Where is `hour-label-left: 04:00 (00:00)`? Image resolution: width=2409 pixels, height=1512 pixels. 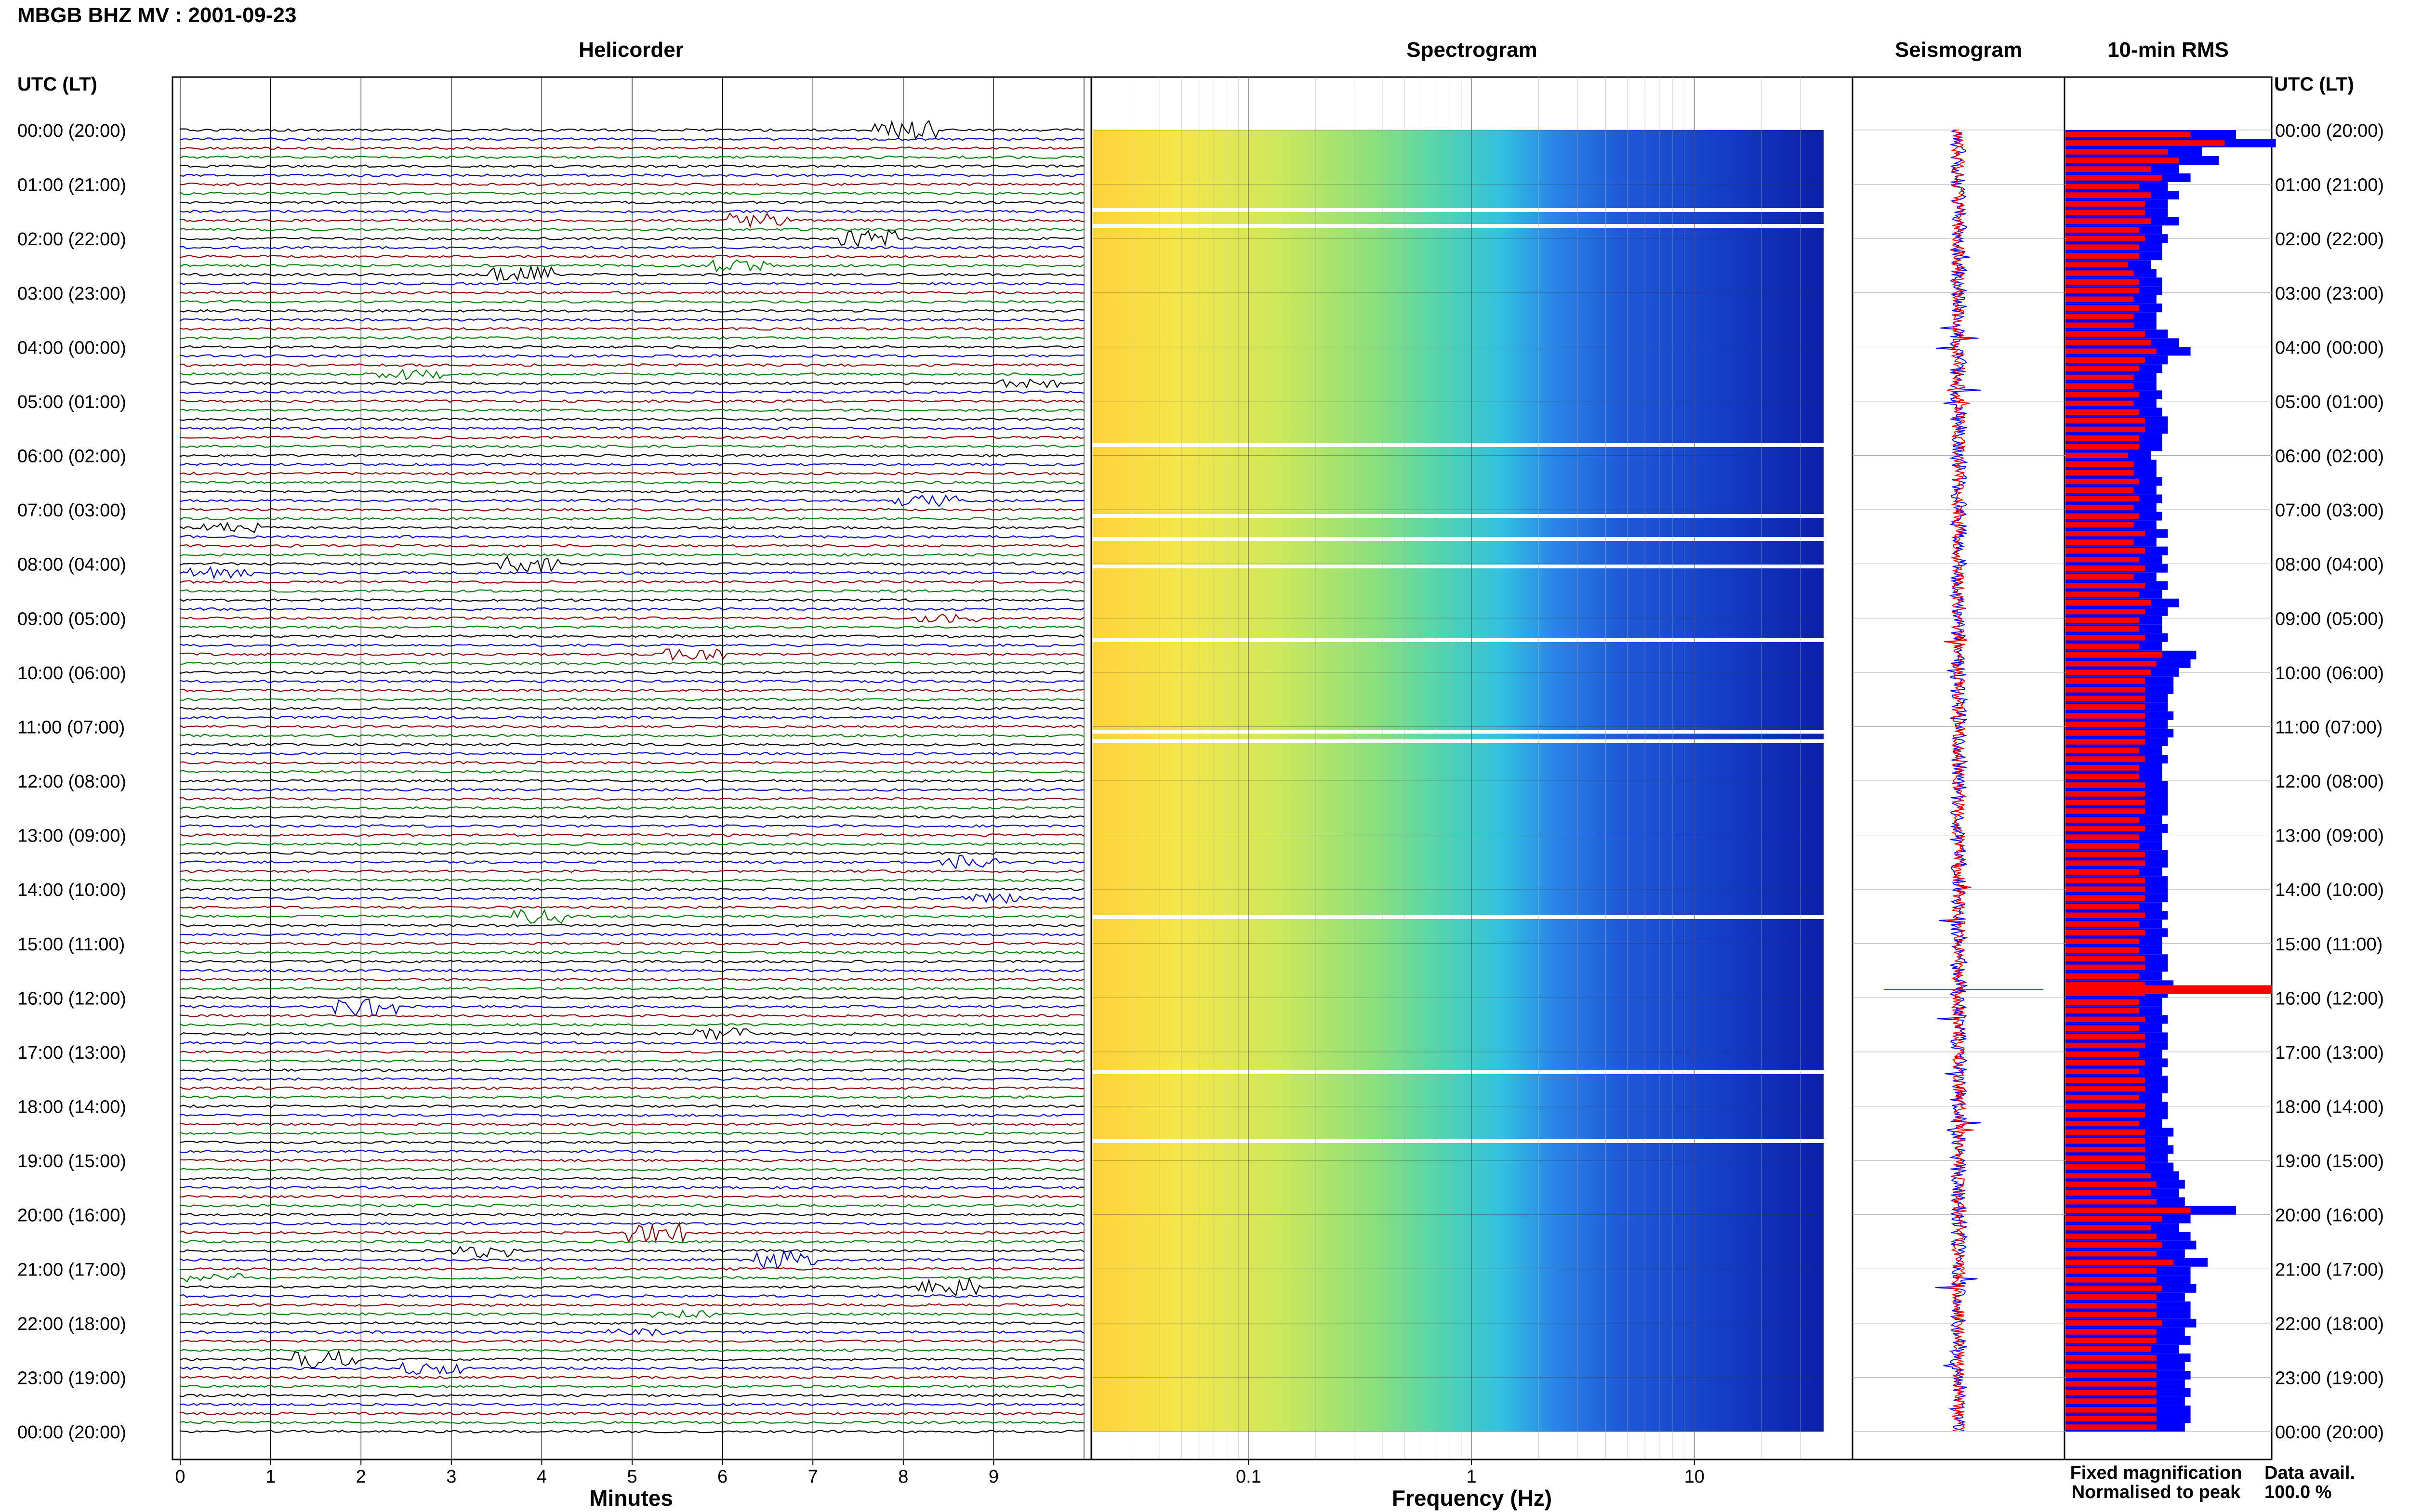
hour-label-left: 04:00 (00:00) is located at coordinates (71, 348).